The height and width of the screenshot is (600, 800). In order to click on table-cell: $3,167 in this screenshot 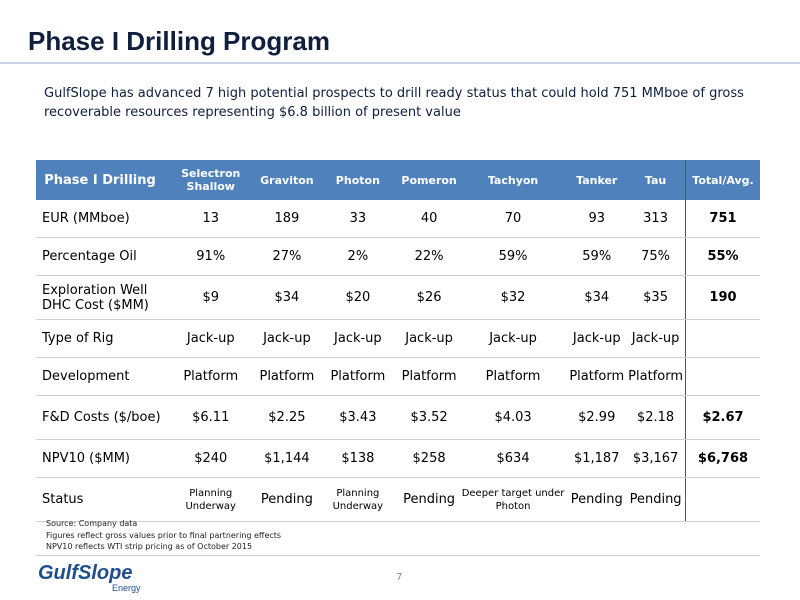, I will do `click(656, 458)`.